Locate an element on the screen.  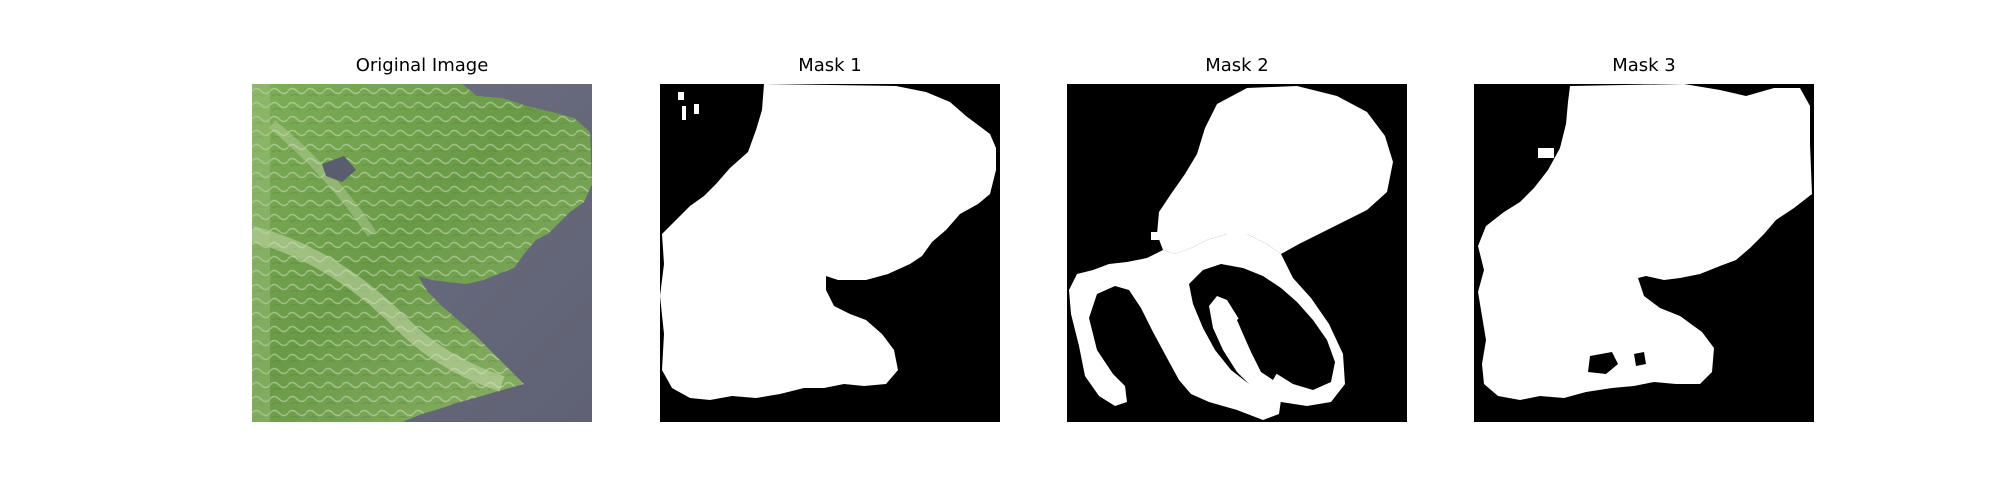
mask-3-image is located at coordinates (1644, 253).